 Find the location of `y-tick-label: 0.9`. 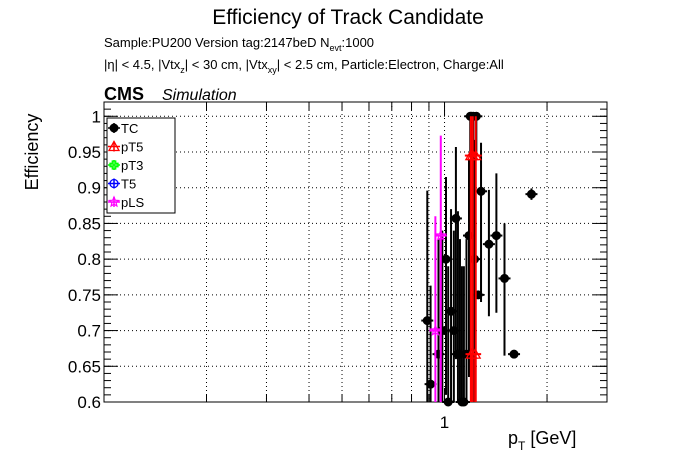

y-tick-label: 0.9 is located at coordinates (89, 188).